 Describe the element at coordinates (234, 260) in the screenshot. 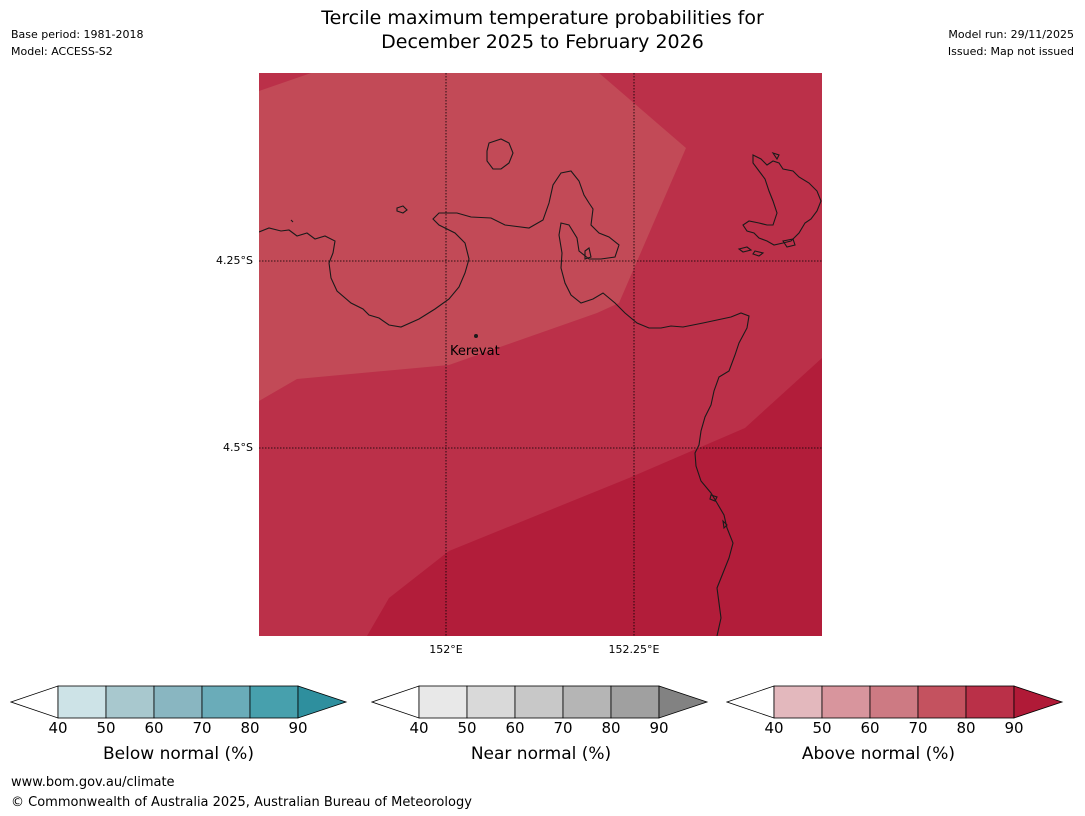

I see `lat-label-4-25: 4.25°S` at that location.